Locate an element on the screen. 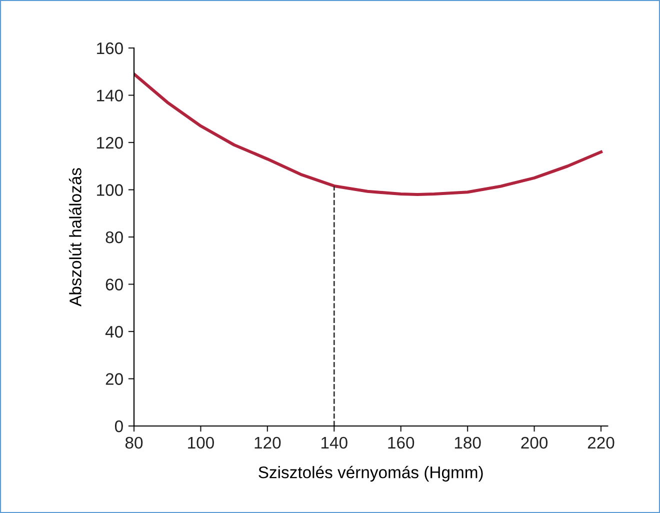 The height and width of the screenshot is (513, 660). y-tick-label: 60 is located at coordinates (114, 284).